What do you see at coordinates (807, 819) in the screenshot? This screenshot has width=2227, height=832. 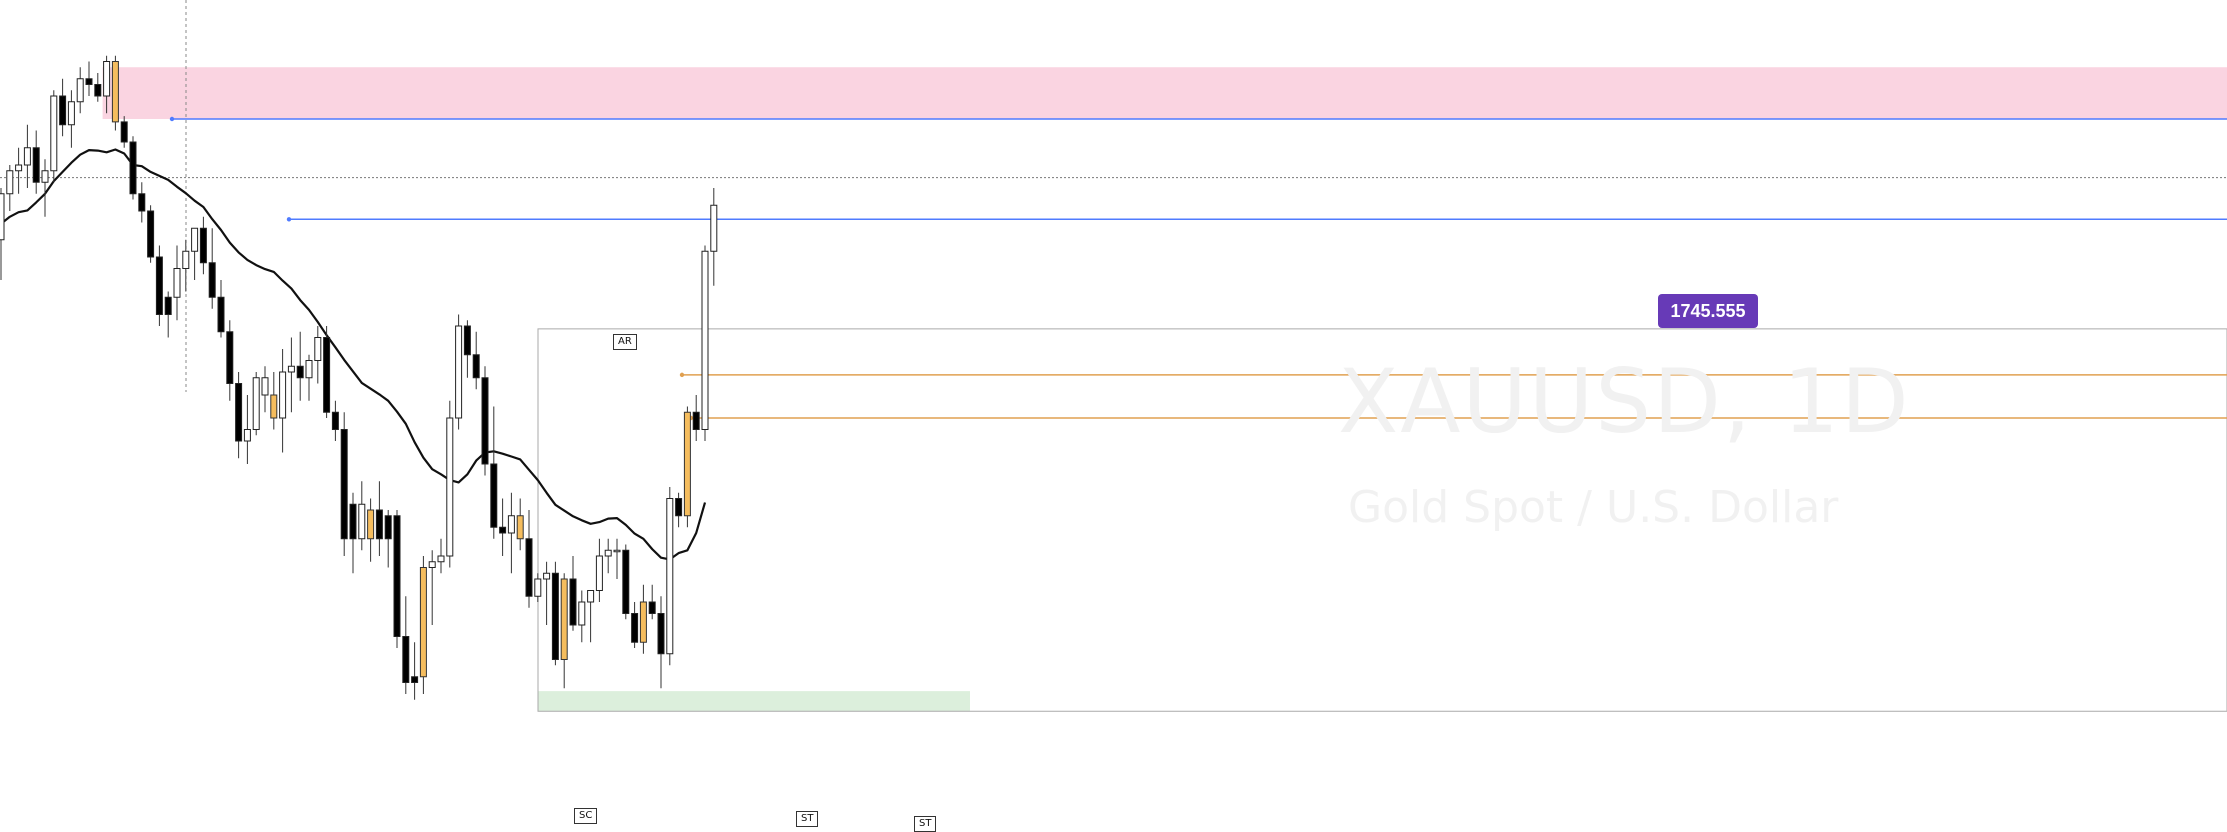 I see `st-annotation-1: ST` at bounding box center [807, 819].